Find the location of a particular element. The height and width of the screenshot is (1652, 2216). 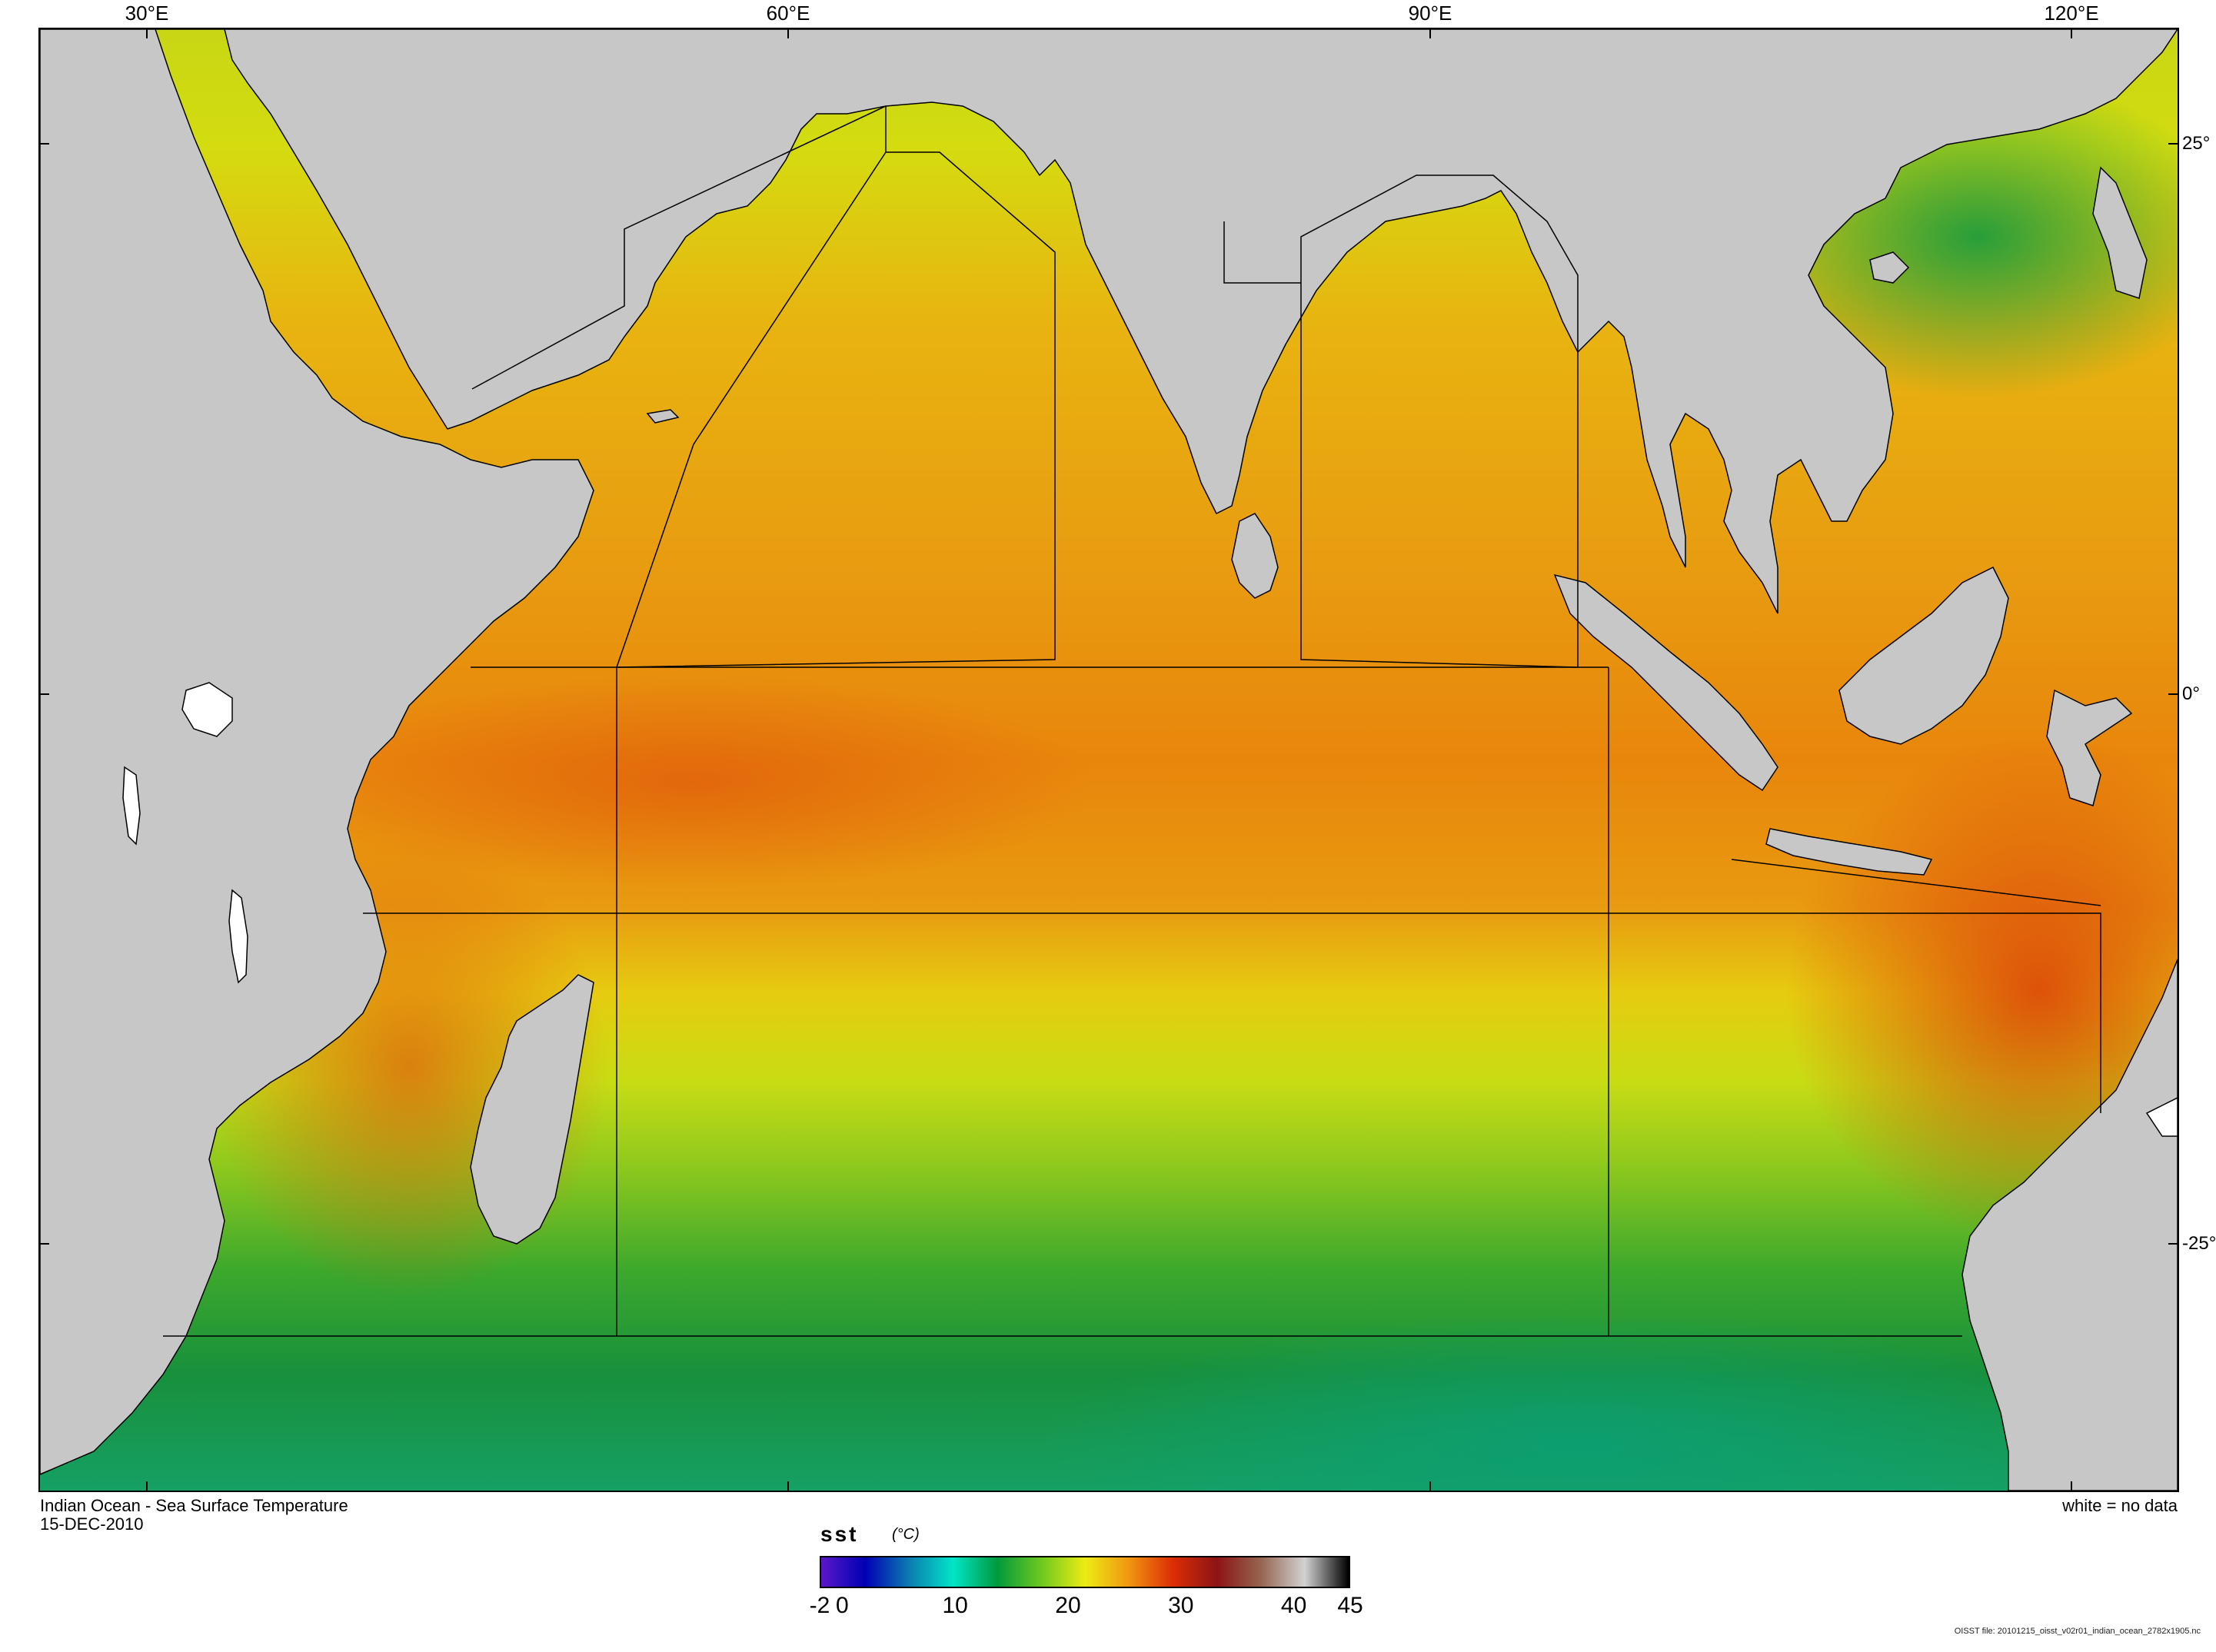

no-data-lake-malawi is located at coordinates (238, 936).